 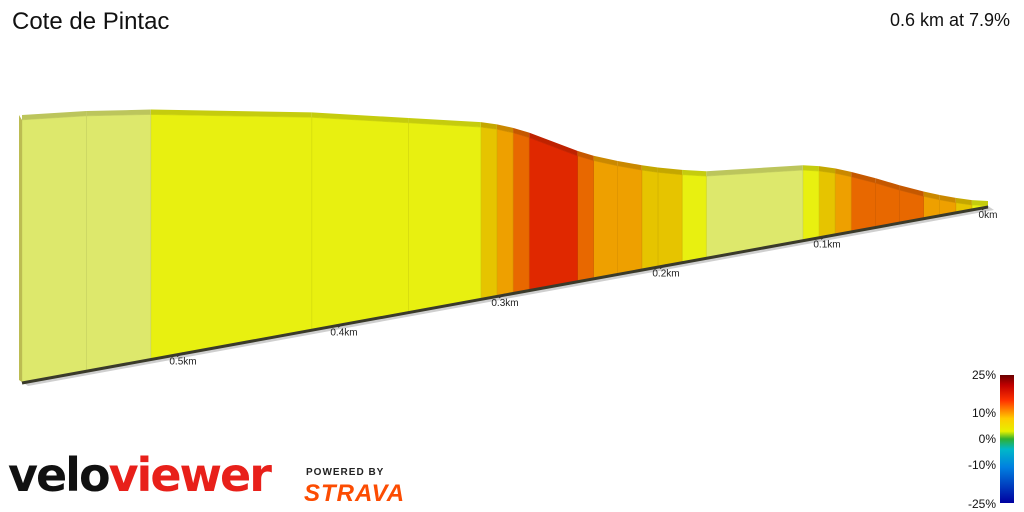 What do you see at coordinates (949, 20) in the screenshot?
I see `segment-summary: 0.6 km at 7.9%` at bounding box center [949, 20].